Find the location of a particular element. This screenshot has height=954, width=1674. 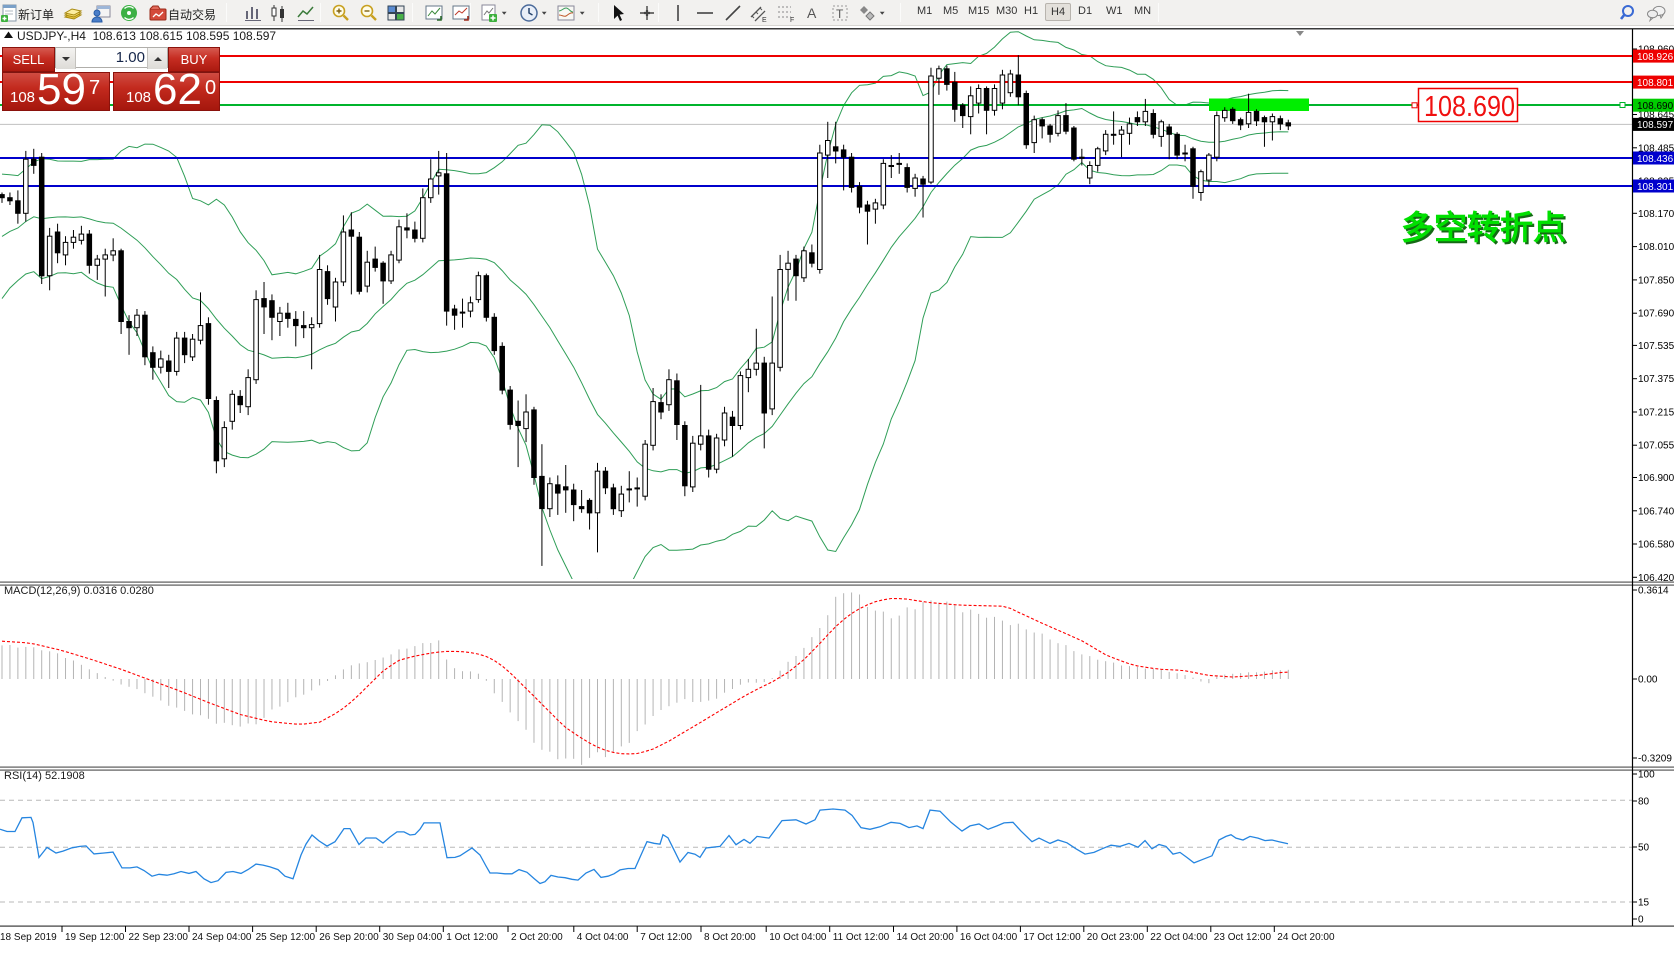

svg-text: 7 Oct 12:00 is located at coordinates (666, 937).